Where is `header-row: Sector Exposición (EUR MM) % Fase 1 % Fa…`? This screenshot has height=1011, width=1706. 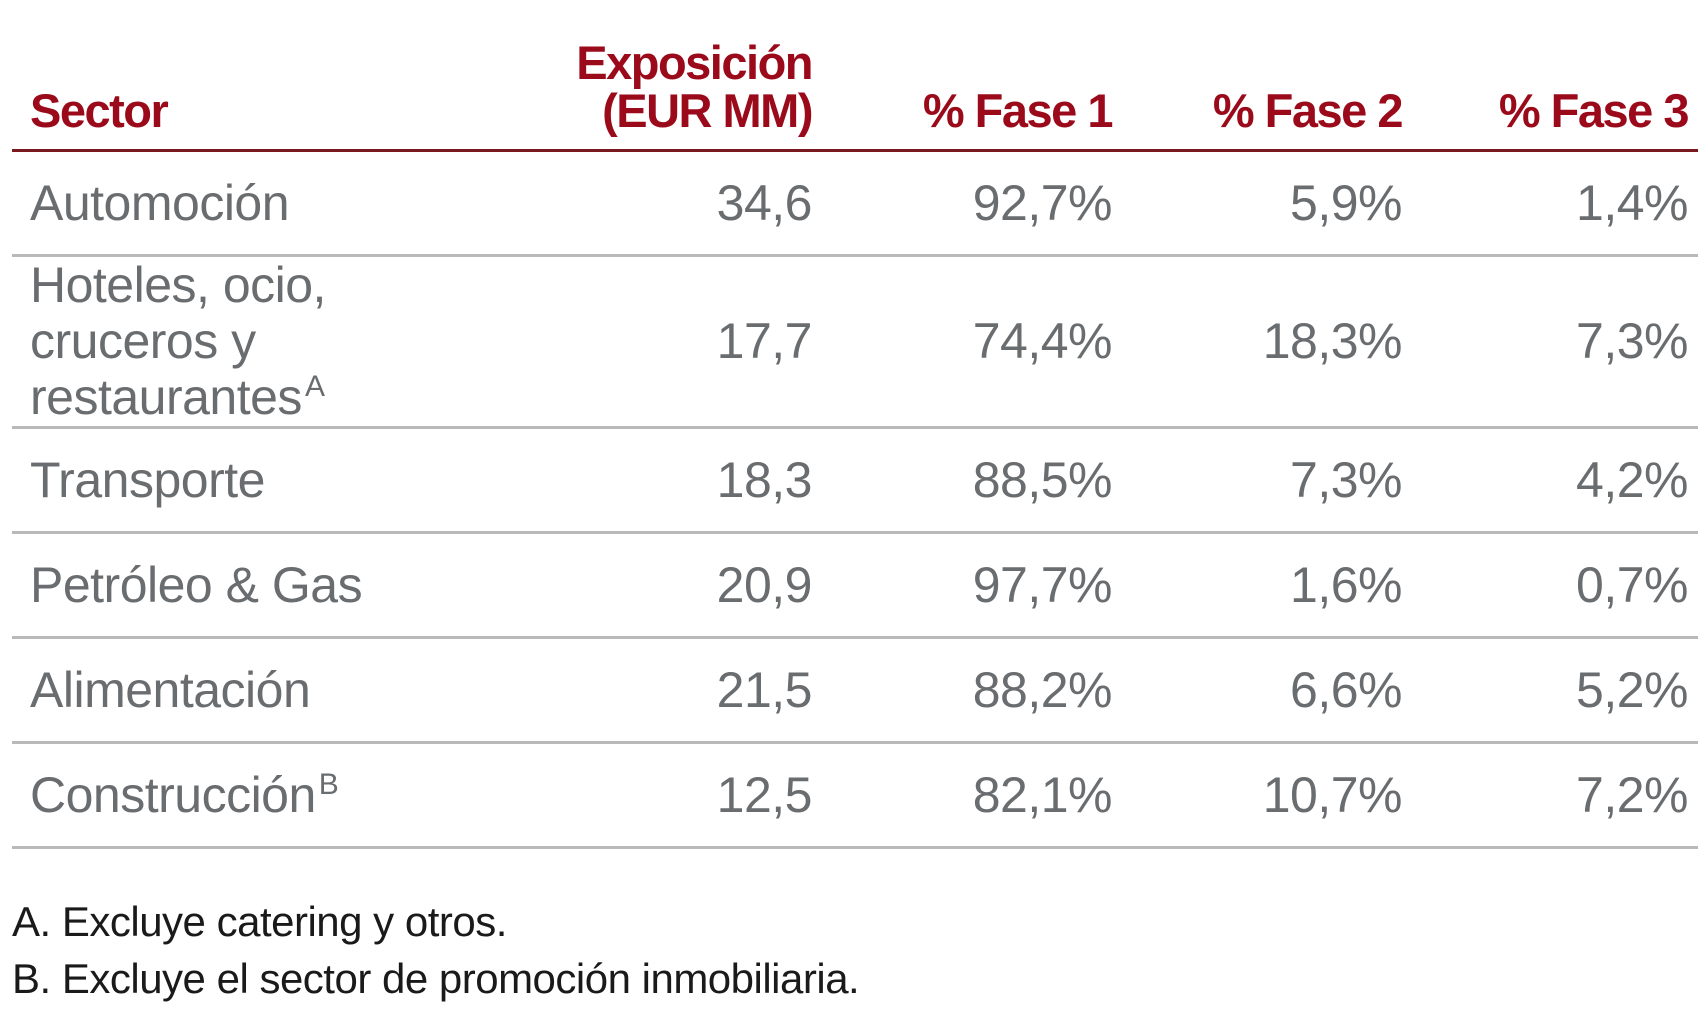 header-row: Sector Exposición (EUR MM) % Fase 1 % Fa… is located at coordinates (855, 76).